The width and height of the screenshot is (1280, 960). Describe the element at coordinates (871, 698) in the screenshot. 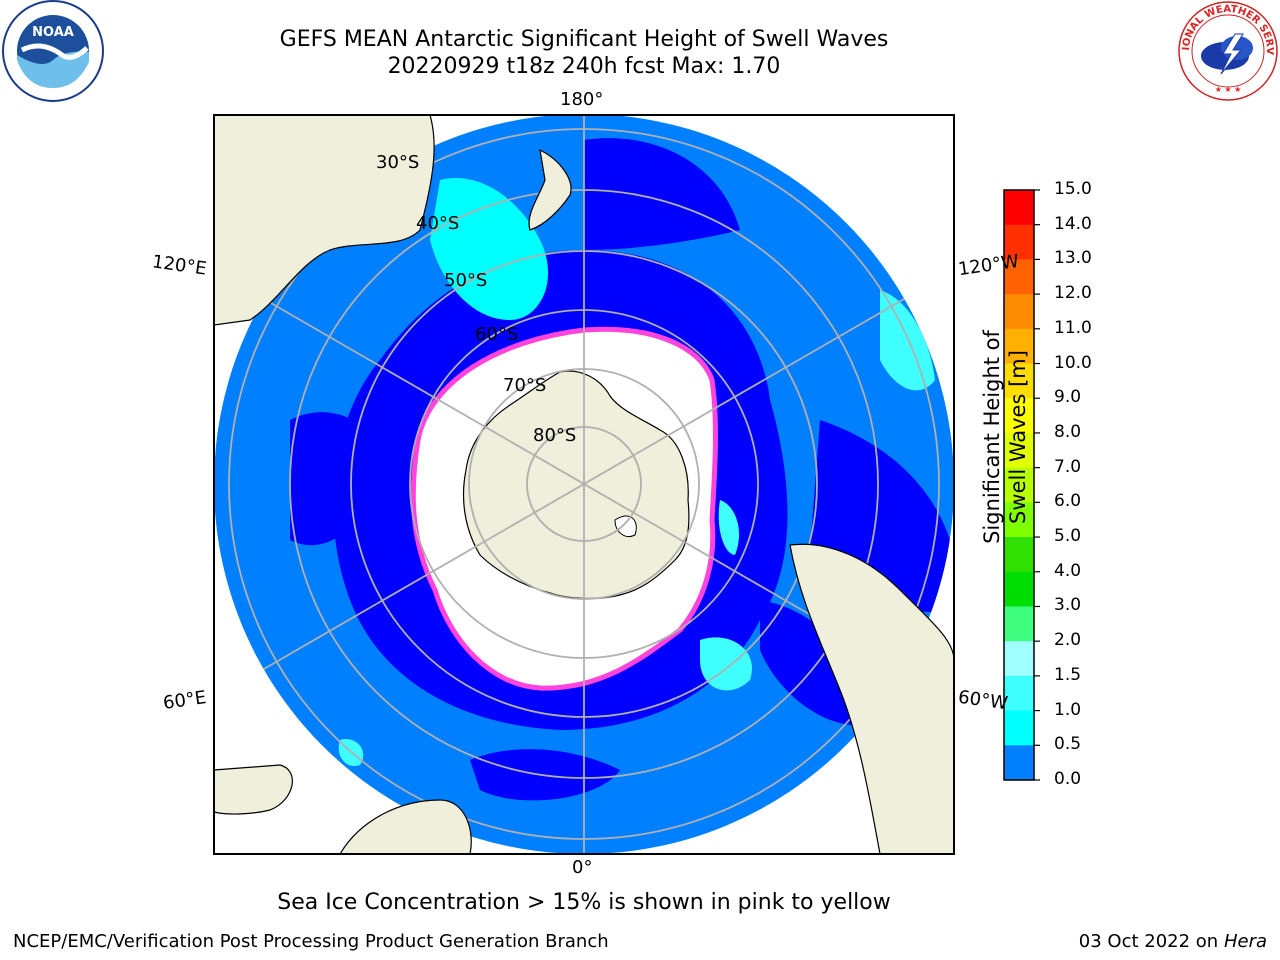

I see `south-america-landmass` at that location.